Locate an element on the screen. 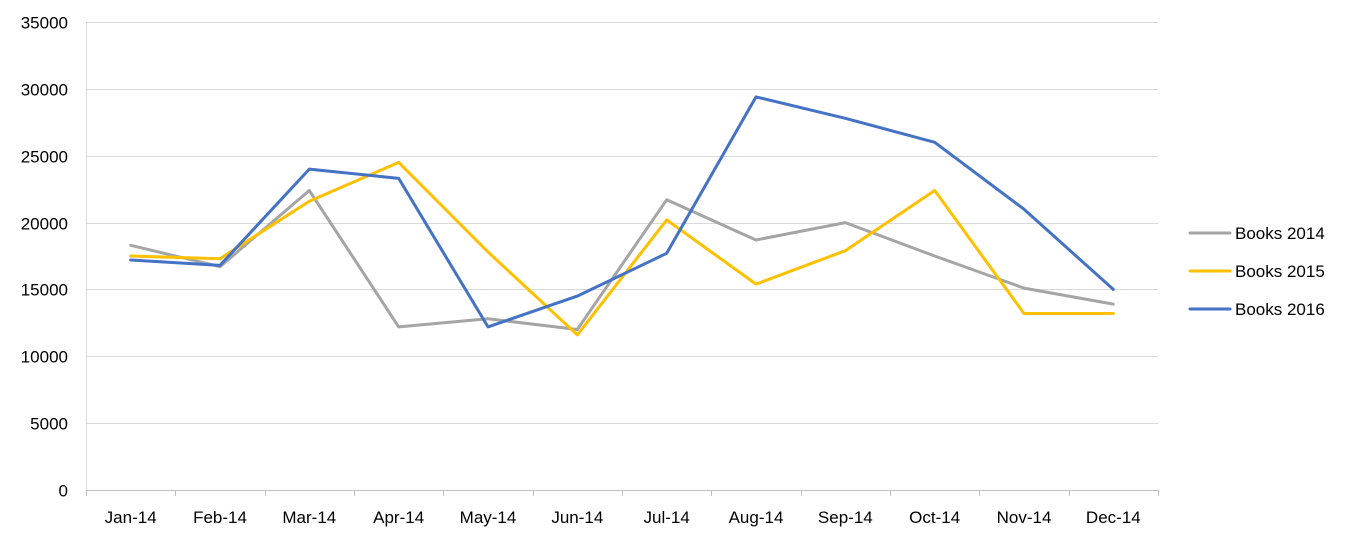 This screenshot has width=1354, height=542. x-tick-label: Nov-14 is located at coordinates (1024, 517).